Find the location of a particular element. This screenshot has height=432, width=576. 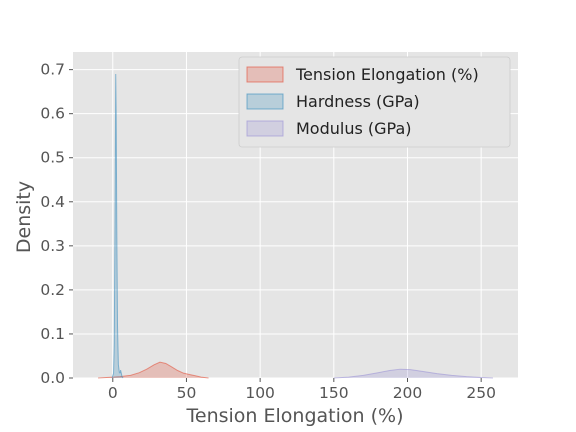

y-tick-label: 0.1 is located at coordinates (52, 334).